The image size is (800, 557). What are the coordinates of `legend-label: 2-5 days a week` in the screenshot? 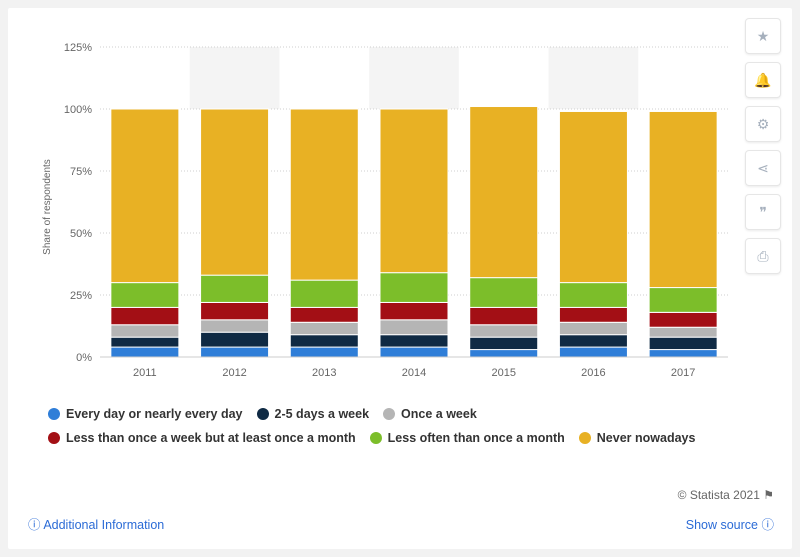 It's located at (322, 414).